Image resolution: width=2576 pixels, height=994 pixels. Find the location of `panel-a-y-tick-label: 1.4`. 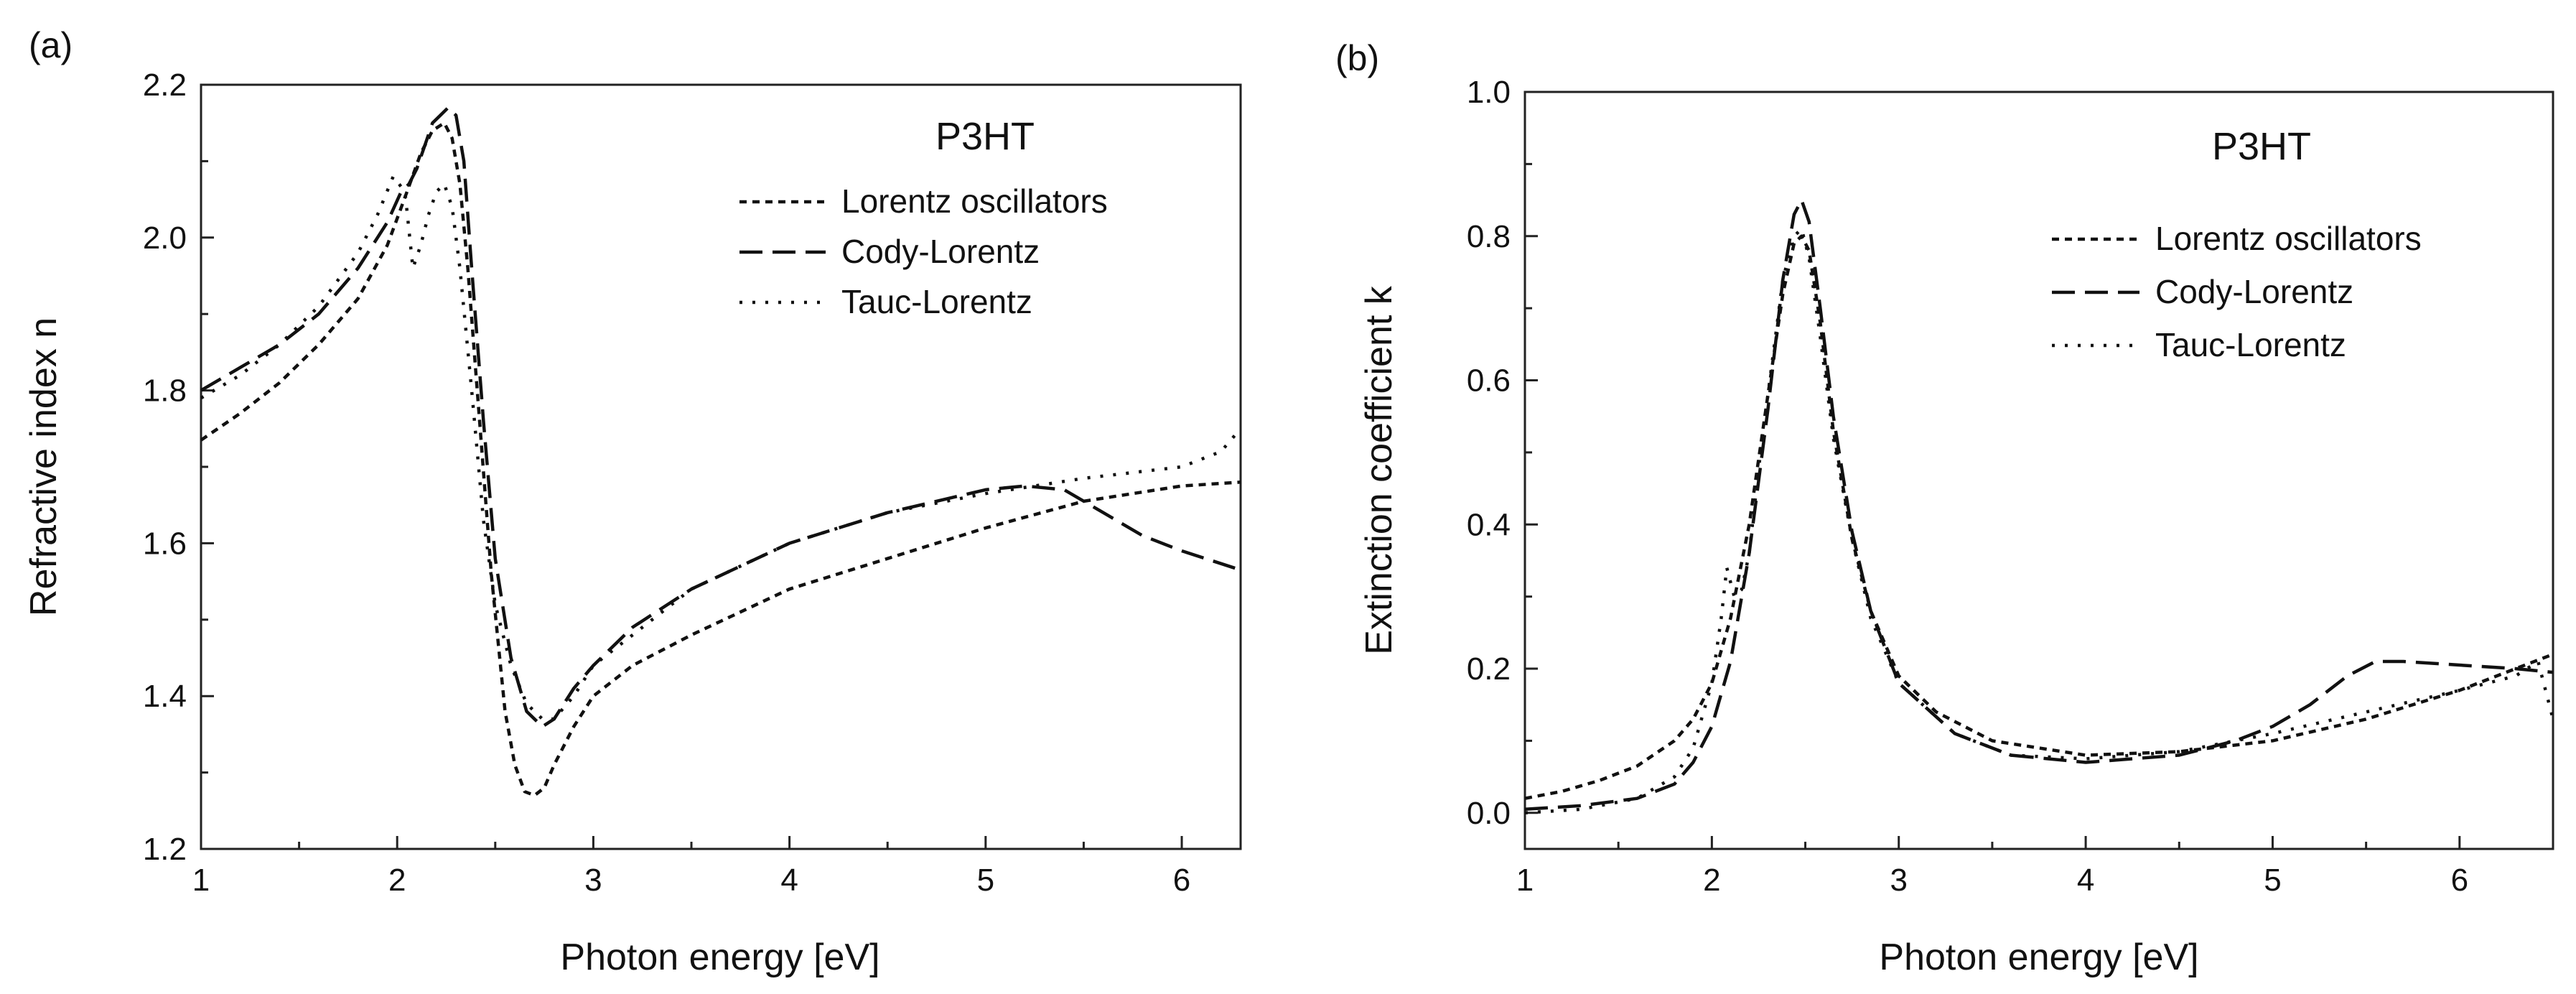

panel-a-y-tick-label: 1.4 is located at coordinates (165, 696).